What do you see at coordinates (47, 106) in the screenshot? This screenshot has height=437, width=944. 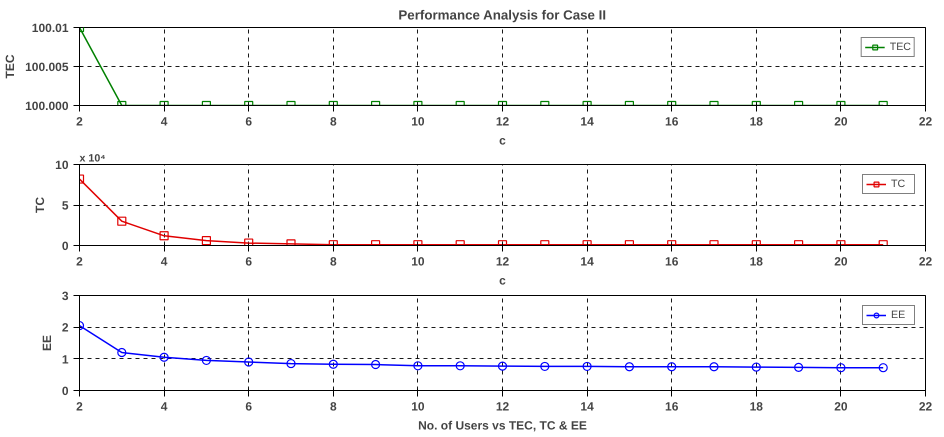 I see `y-tick-label: 100.000` at bounding box center [47, 106].